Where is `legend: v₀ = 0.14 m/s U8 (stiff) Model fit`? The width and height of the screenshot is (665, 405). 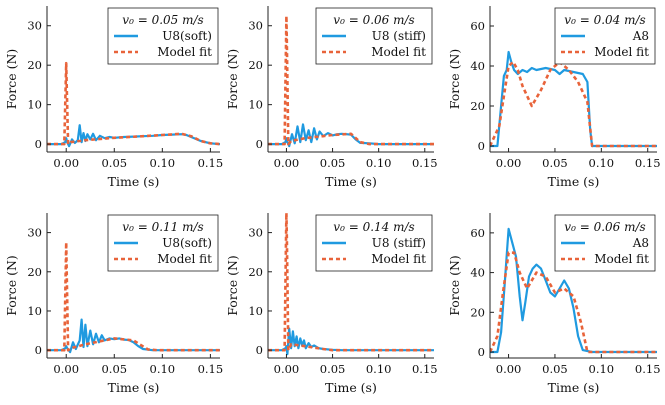
legend: v₀ = 0.14 m/s U8 (stiff) Model fit is located at coordinates (374, 243).